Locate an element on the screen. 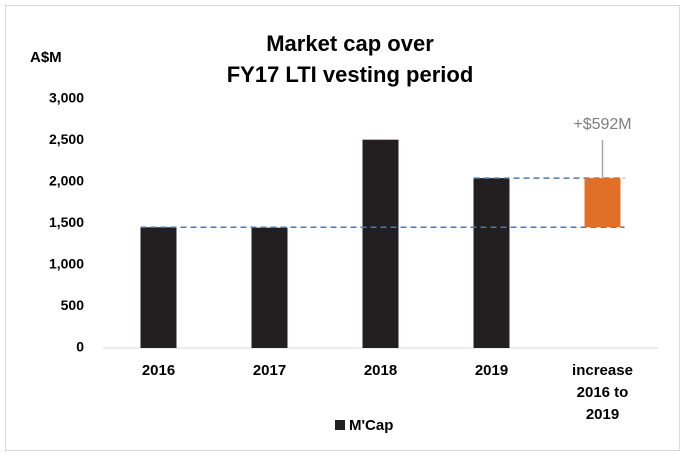  y-axis-label: A$M is located at coordinates (46, 57).